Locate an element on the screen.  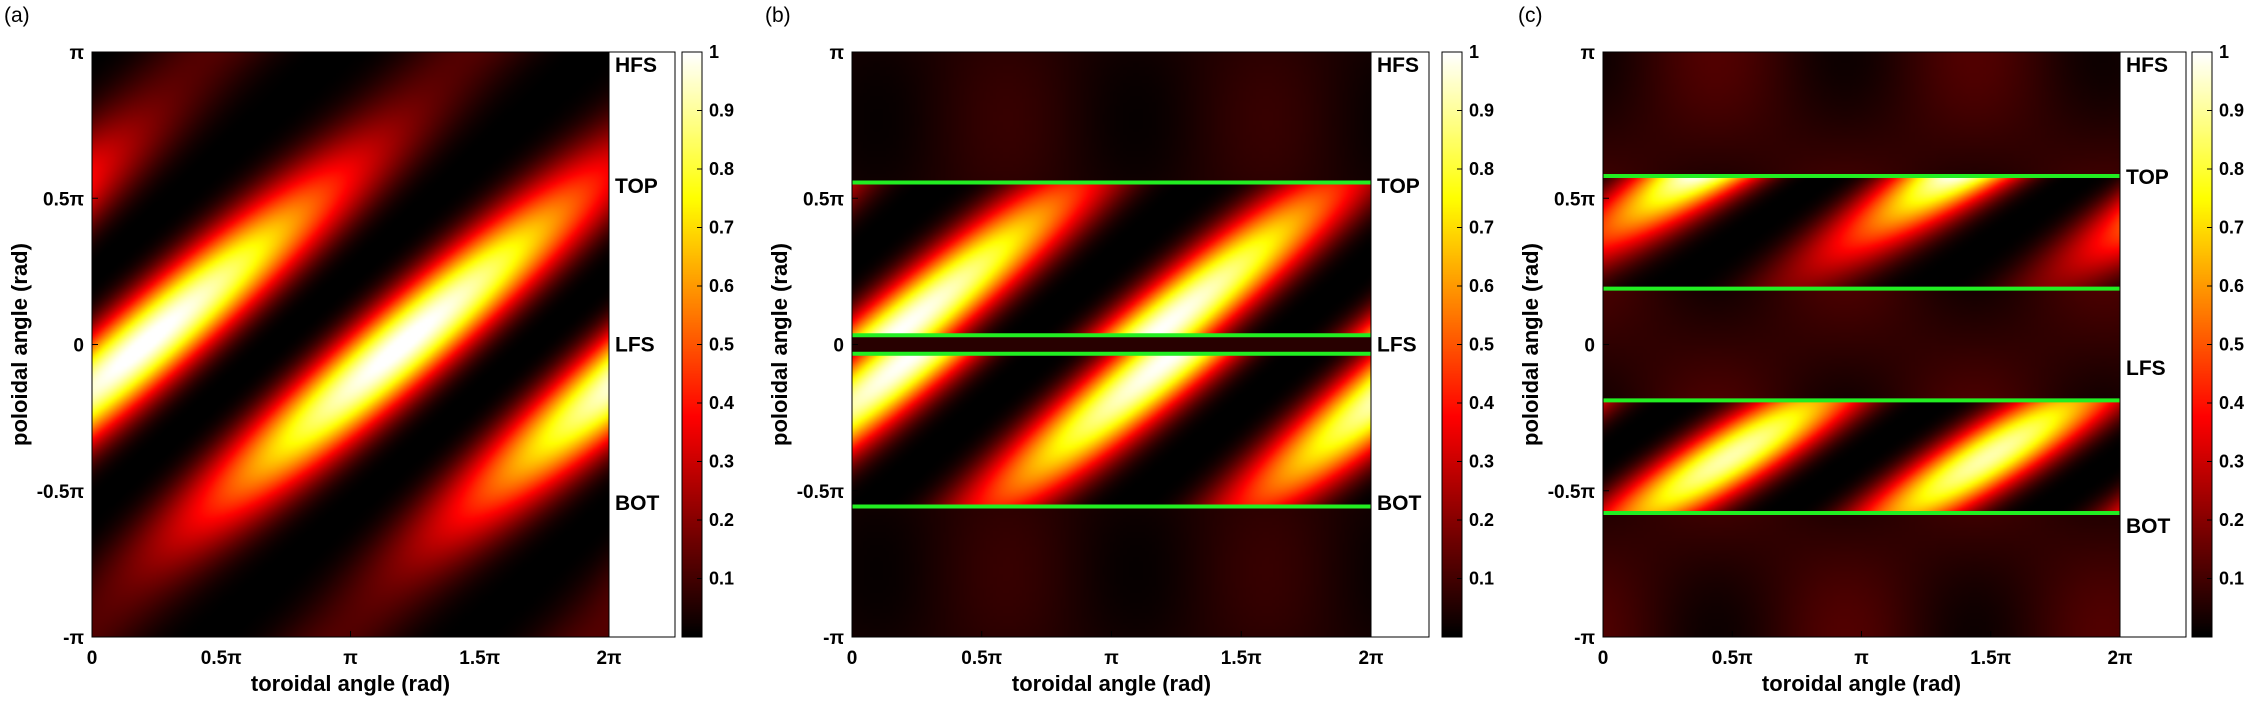
panel-label: (a) is located at coordinates (17, 15).